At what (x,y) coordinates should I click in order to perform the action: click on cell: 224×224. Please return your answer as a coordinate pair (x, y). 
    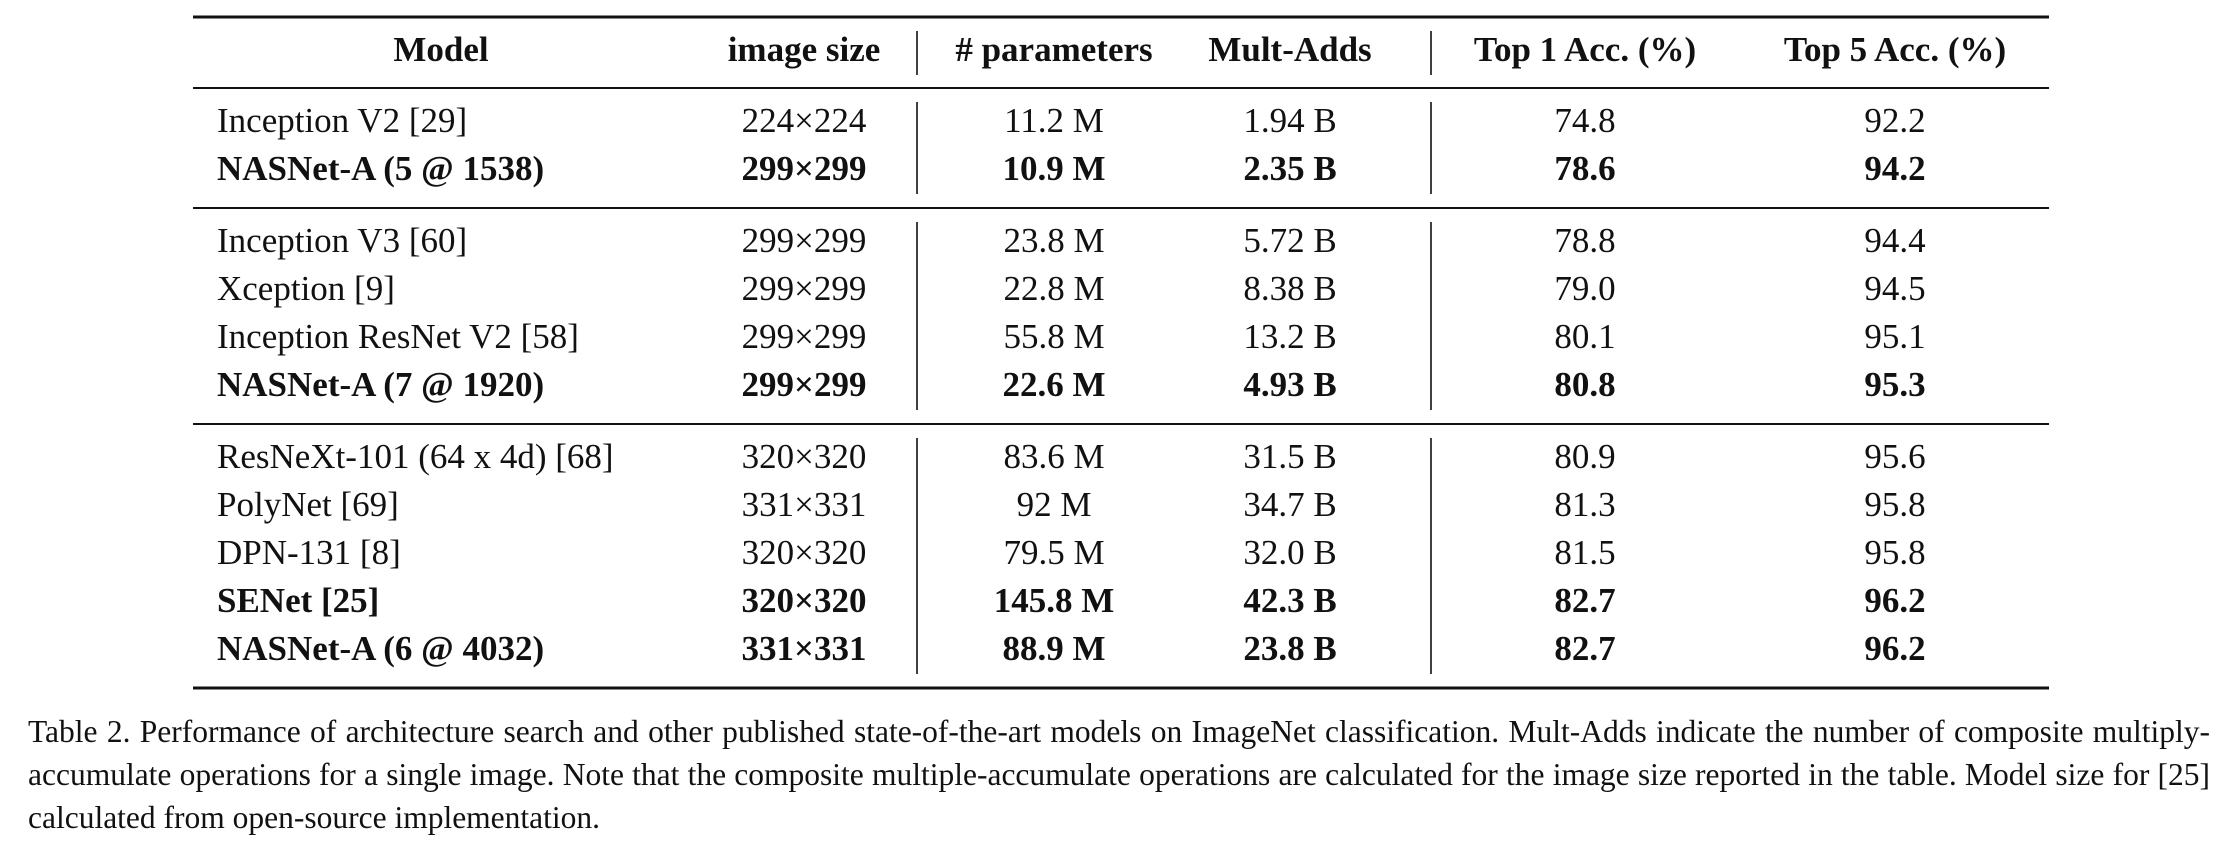
    Looking at the image, I should click on (804, 120).